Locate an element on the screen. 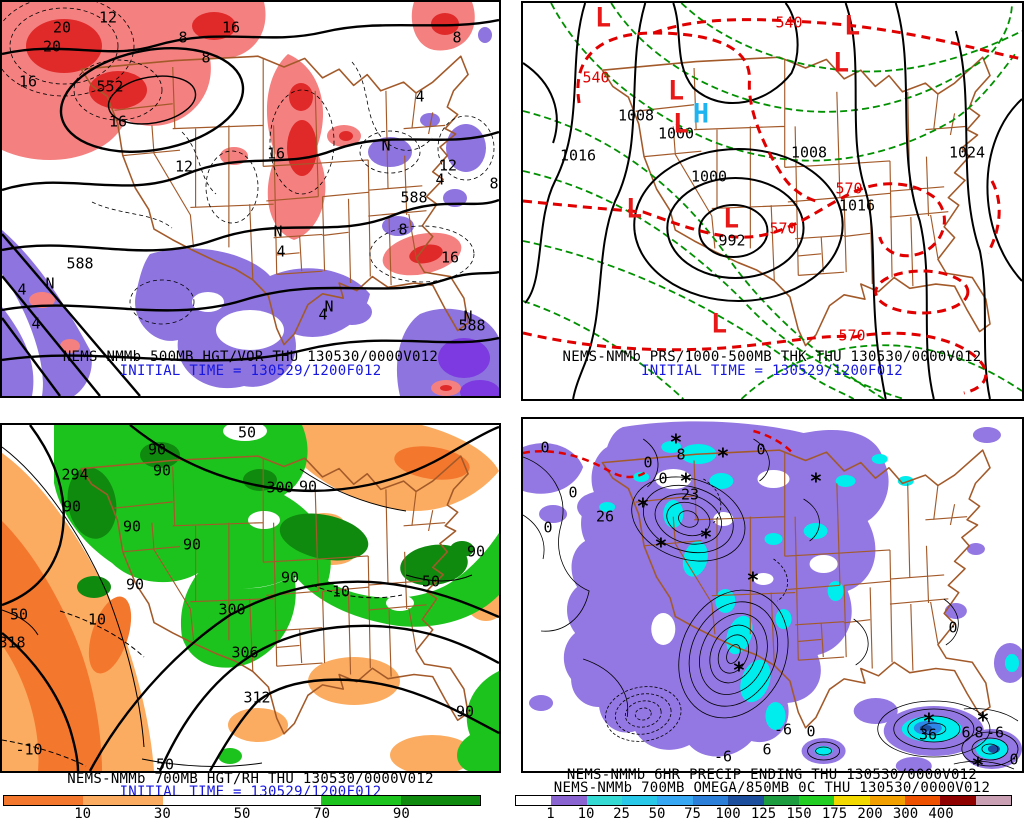  colorbar-tick-label: 25 is located at coordinates (621, 812).